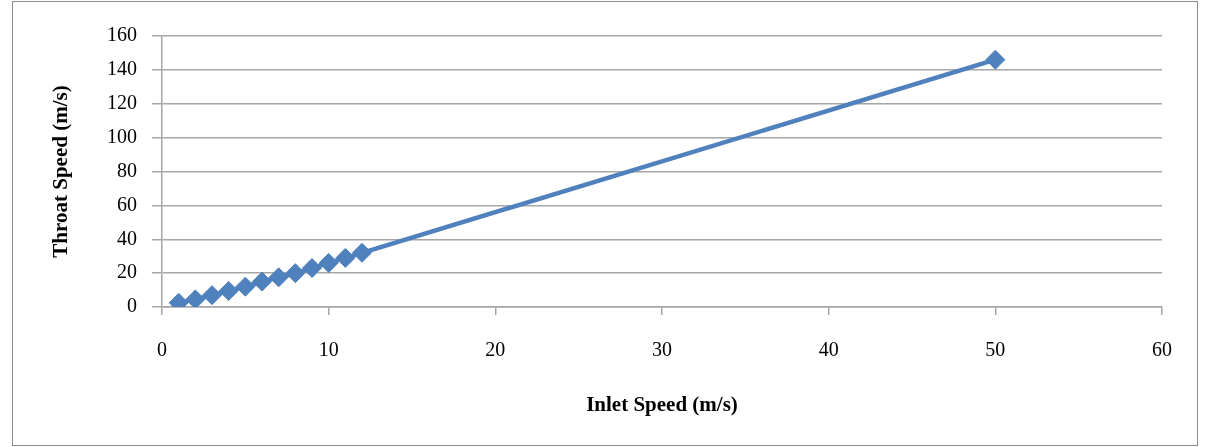 The image size is (1205, 447). Describe the element at coordinates (122, 135) in the screenshot. I see `y-tick-label: 100` at that location.